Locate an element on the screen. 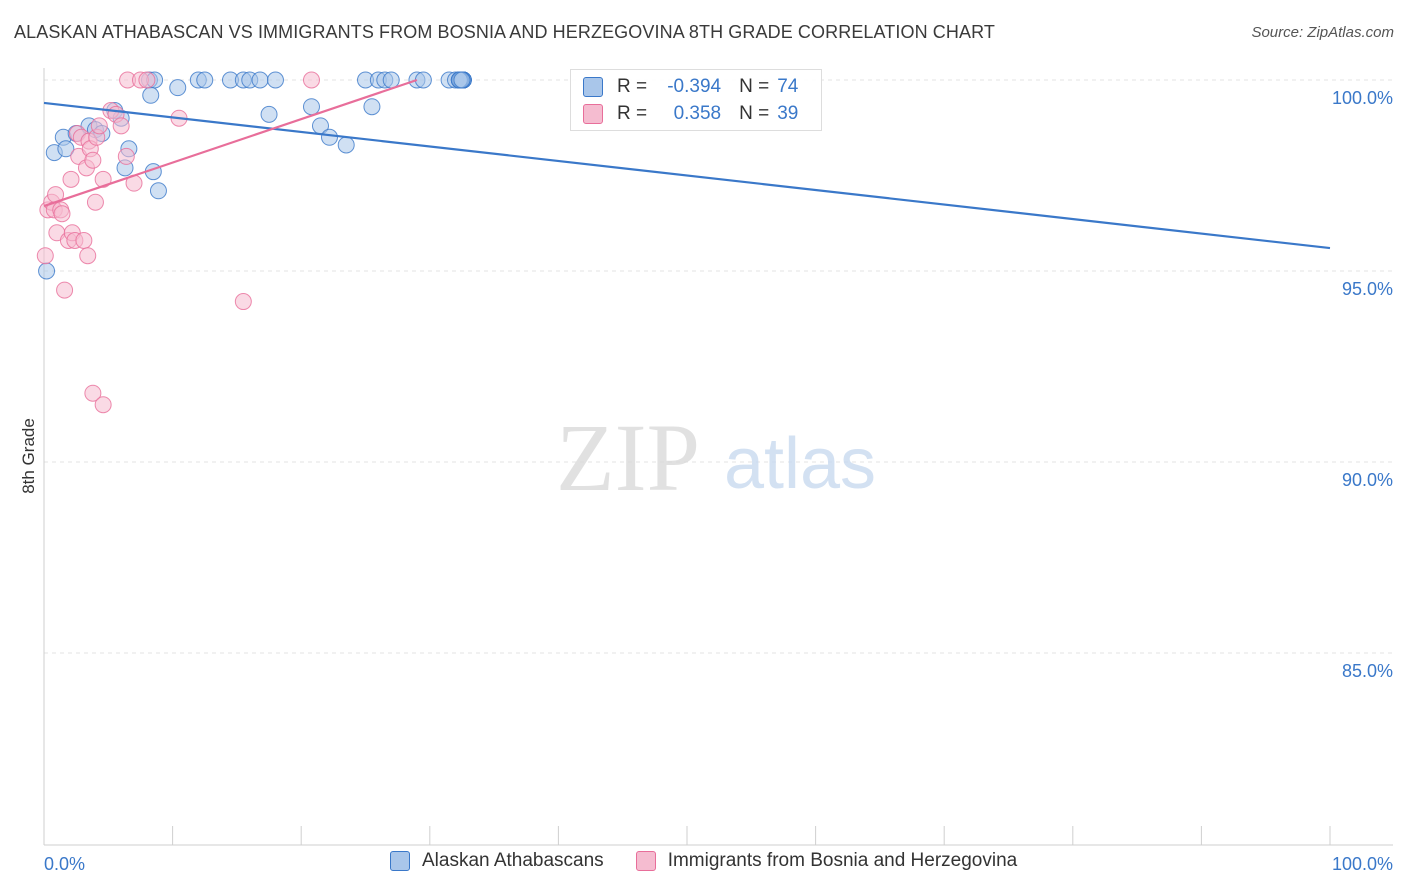  r-value: -0.394 is located at coordinates (694, 86).